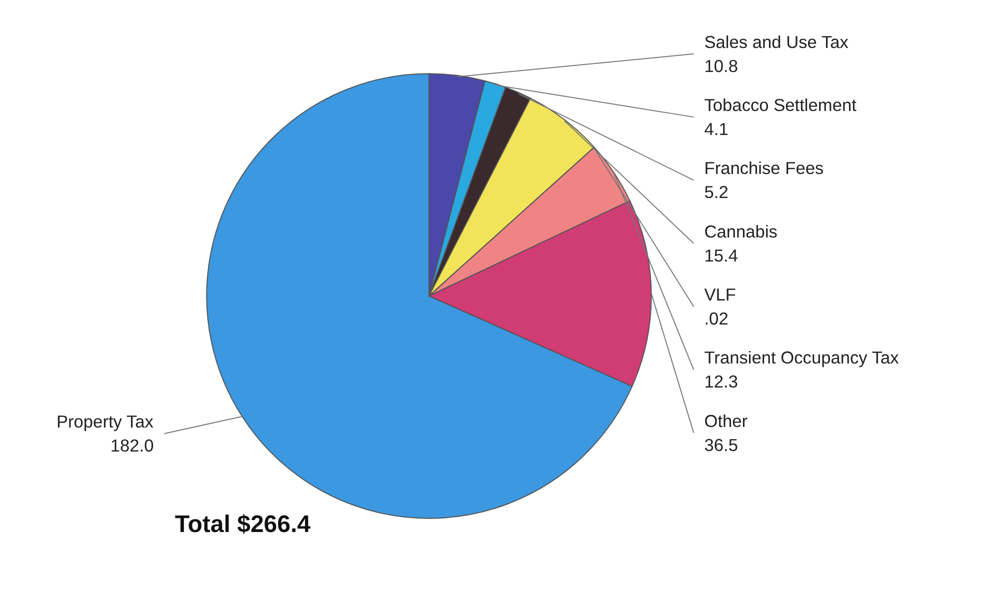  What do you see at coordinates (764, 168) in the screenshot?
I see `slice-label: Franchise Fees` at bounding box center [764, 168].